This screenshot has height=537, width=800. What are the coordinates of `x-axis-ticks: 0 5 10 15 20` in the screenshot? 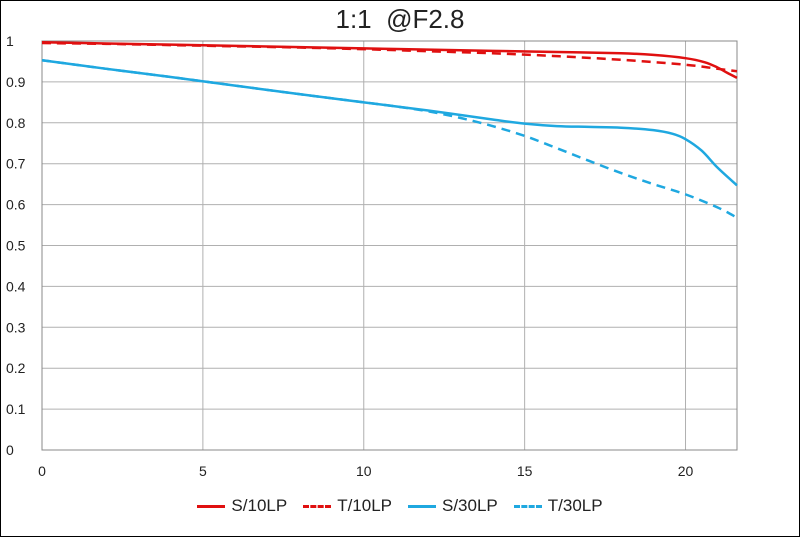 It's located at (365, 471).